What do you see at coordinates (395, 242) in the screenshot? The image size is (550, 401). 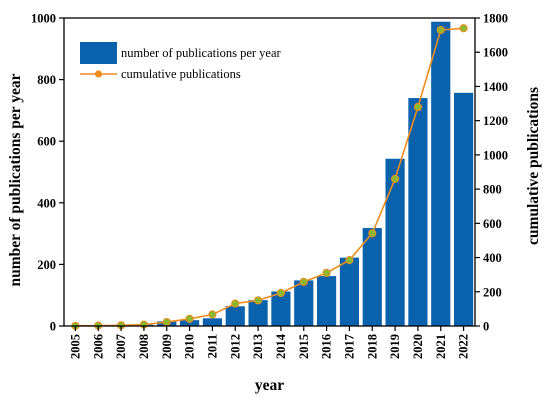 I see `bar-2019` at bounding box center [395, 242].